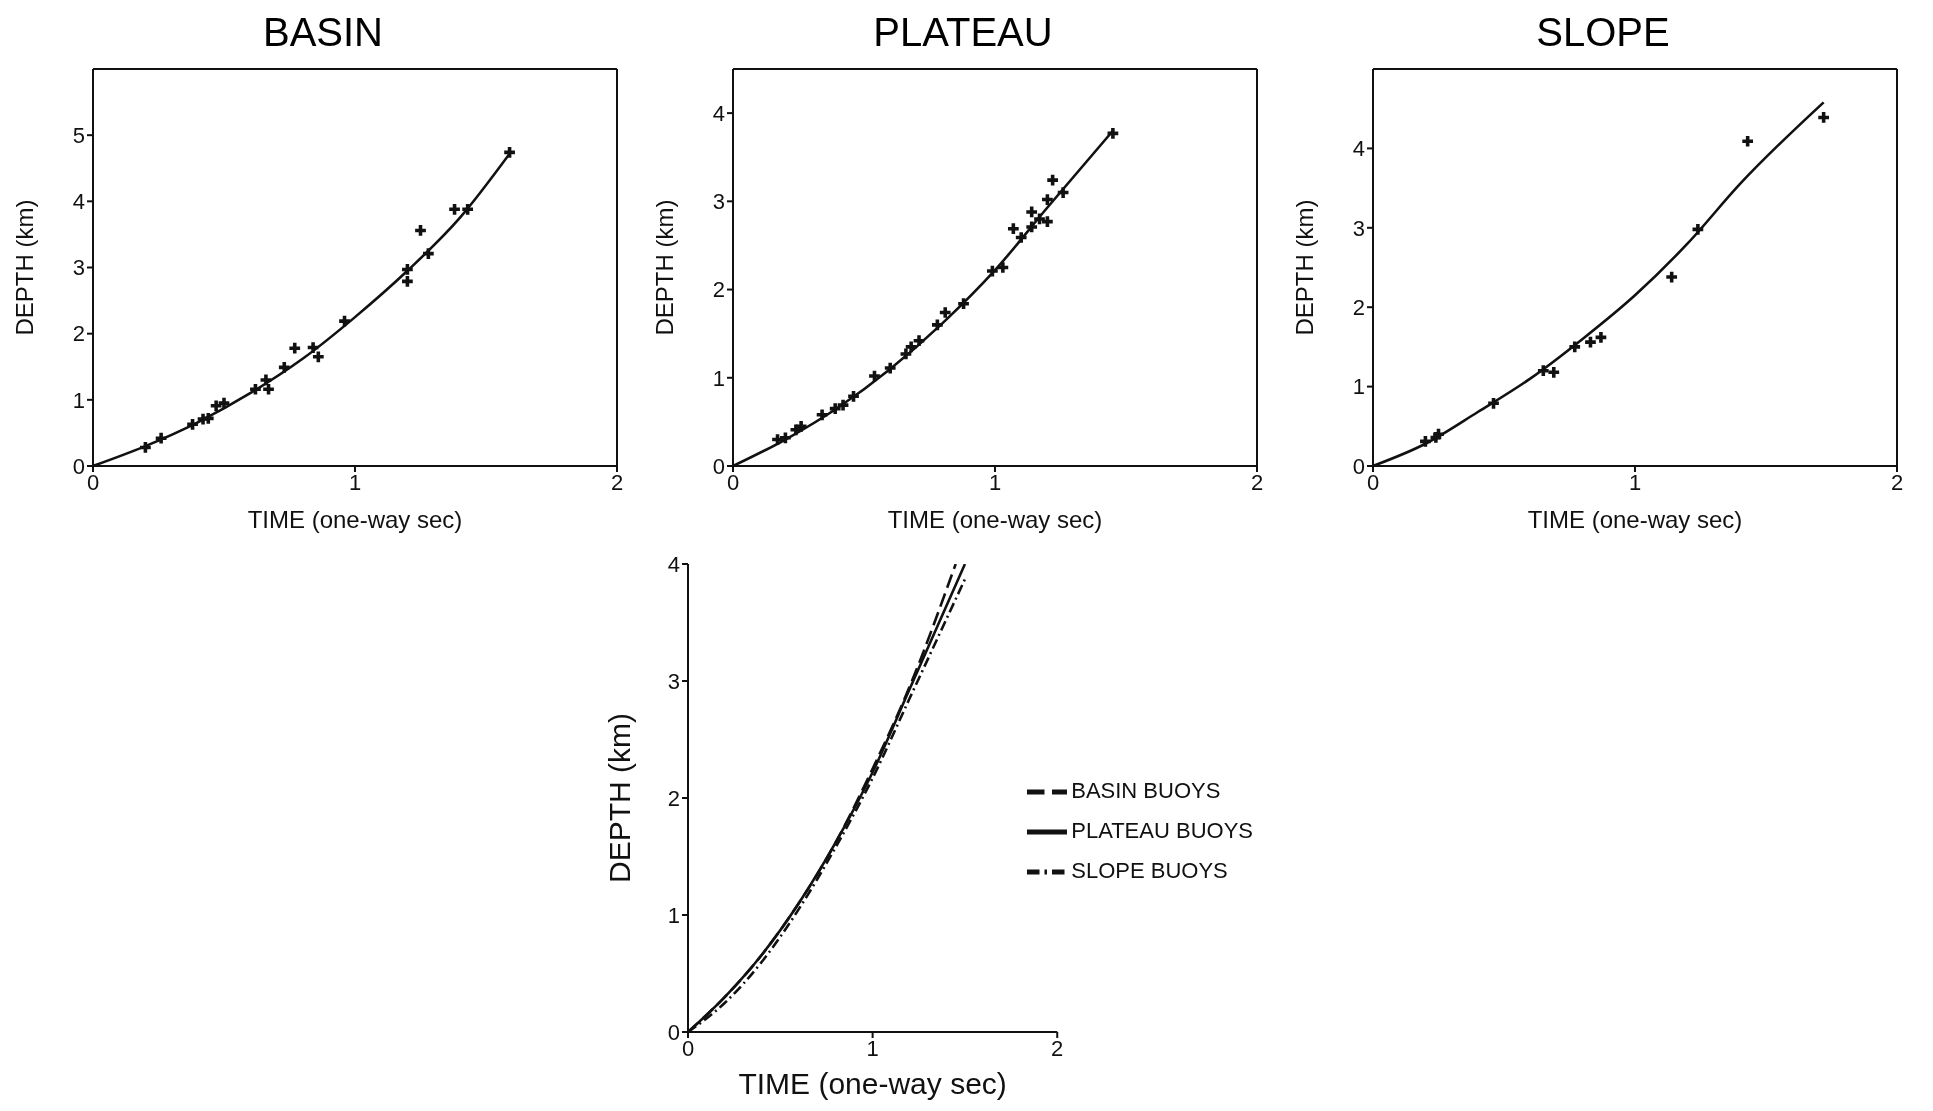 This screenshot has width=1933, height=1111. I want to click on legend-label: SLOPE BUOYS, so click(1149, 870).